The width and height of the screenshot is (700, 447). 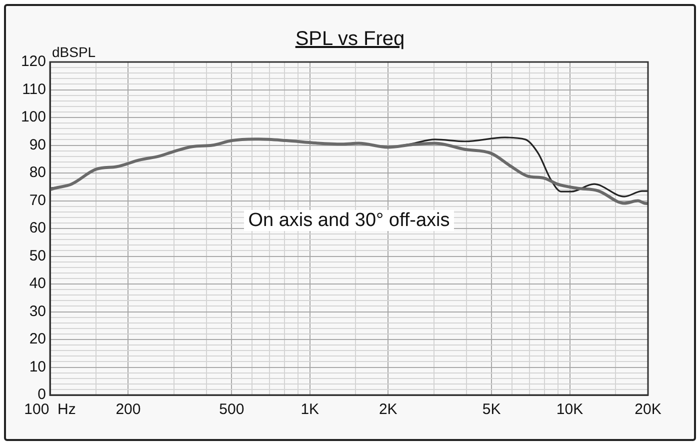 I want to click on x-tick-label: 10K, so click(x=570, y=409).